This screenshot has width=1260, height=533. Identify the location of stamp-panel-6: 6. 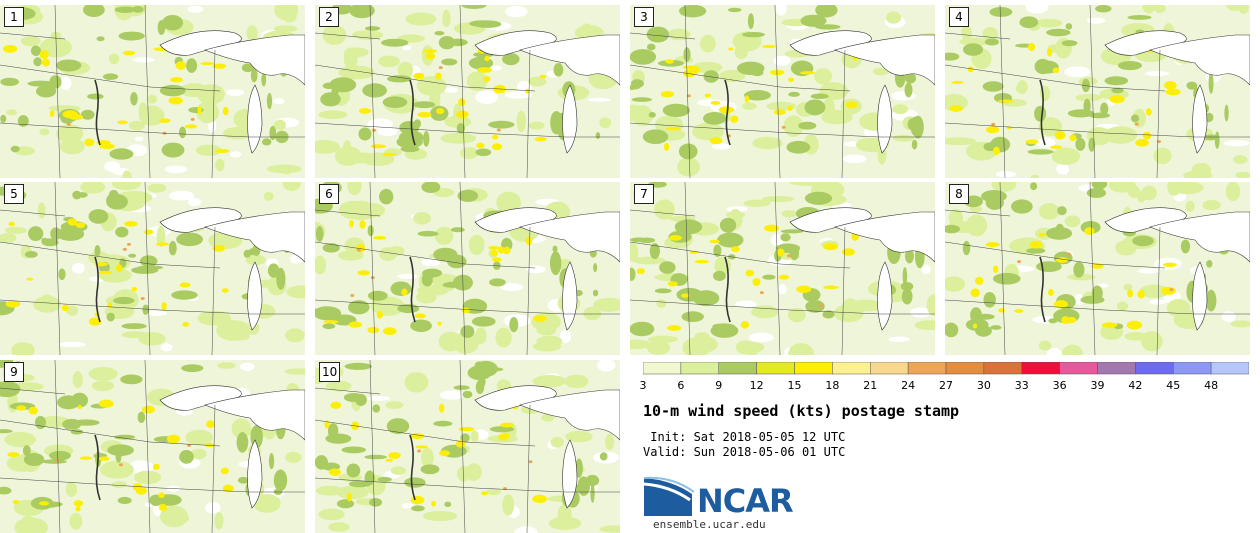
(467, 268).